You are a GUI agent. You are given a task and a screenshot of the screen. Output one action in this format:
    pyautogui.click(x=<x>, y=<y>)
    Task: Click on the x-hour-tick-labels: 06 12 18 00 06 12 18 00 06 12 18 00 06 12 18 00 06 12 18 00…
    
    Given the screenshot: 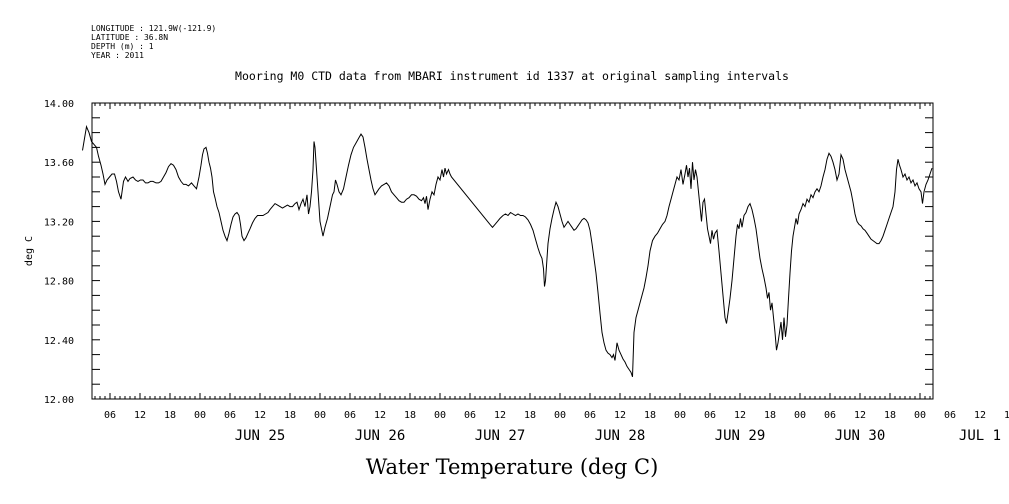 What is the action you would take?
    pyautogui.click(x=556, y=415)
    